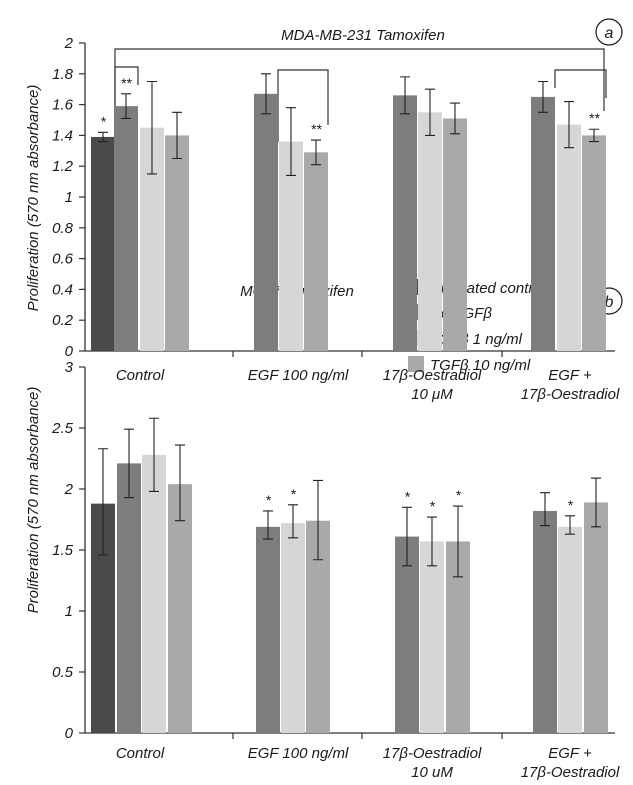 The height and width of the screenshot is (785, 633). Describe the element at coordinates (33, 500) in the screenshot. I see `chart-b-ylabel: Proliferation (570 nm absorbance)` at that location.